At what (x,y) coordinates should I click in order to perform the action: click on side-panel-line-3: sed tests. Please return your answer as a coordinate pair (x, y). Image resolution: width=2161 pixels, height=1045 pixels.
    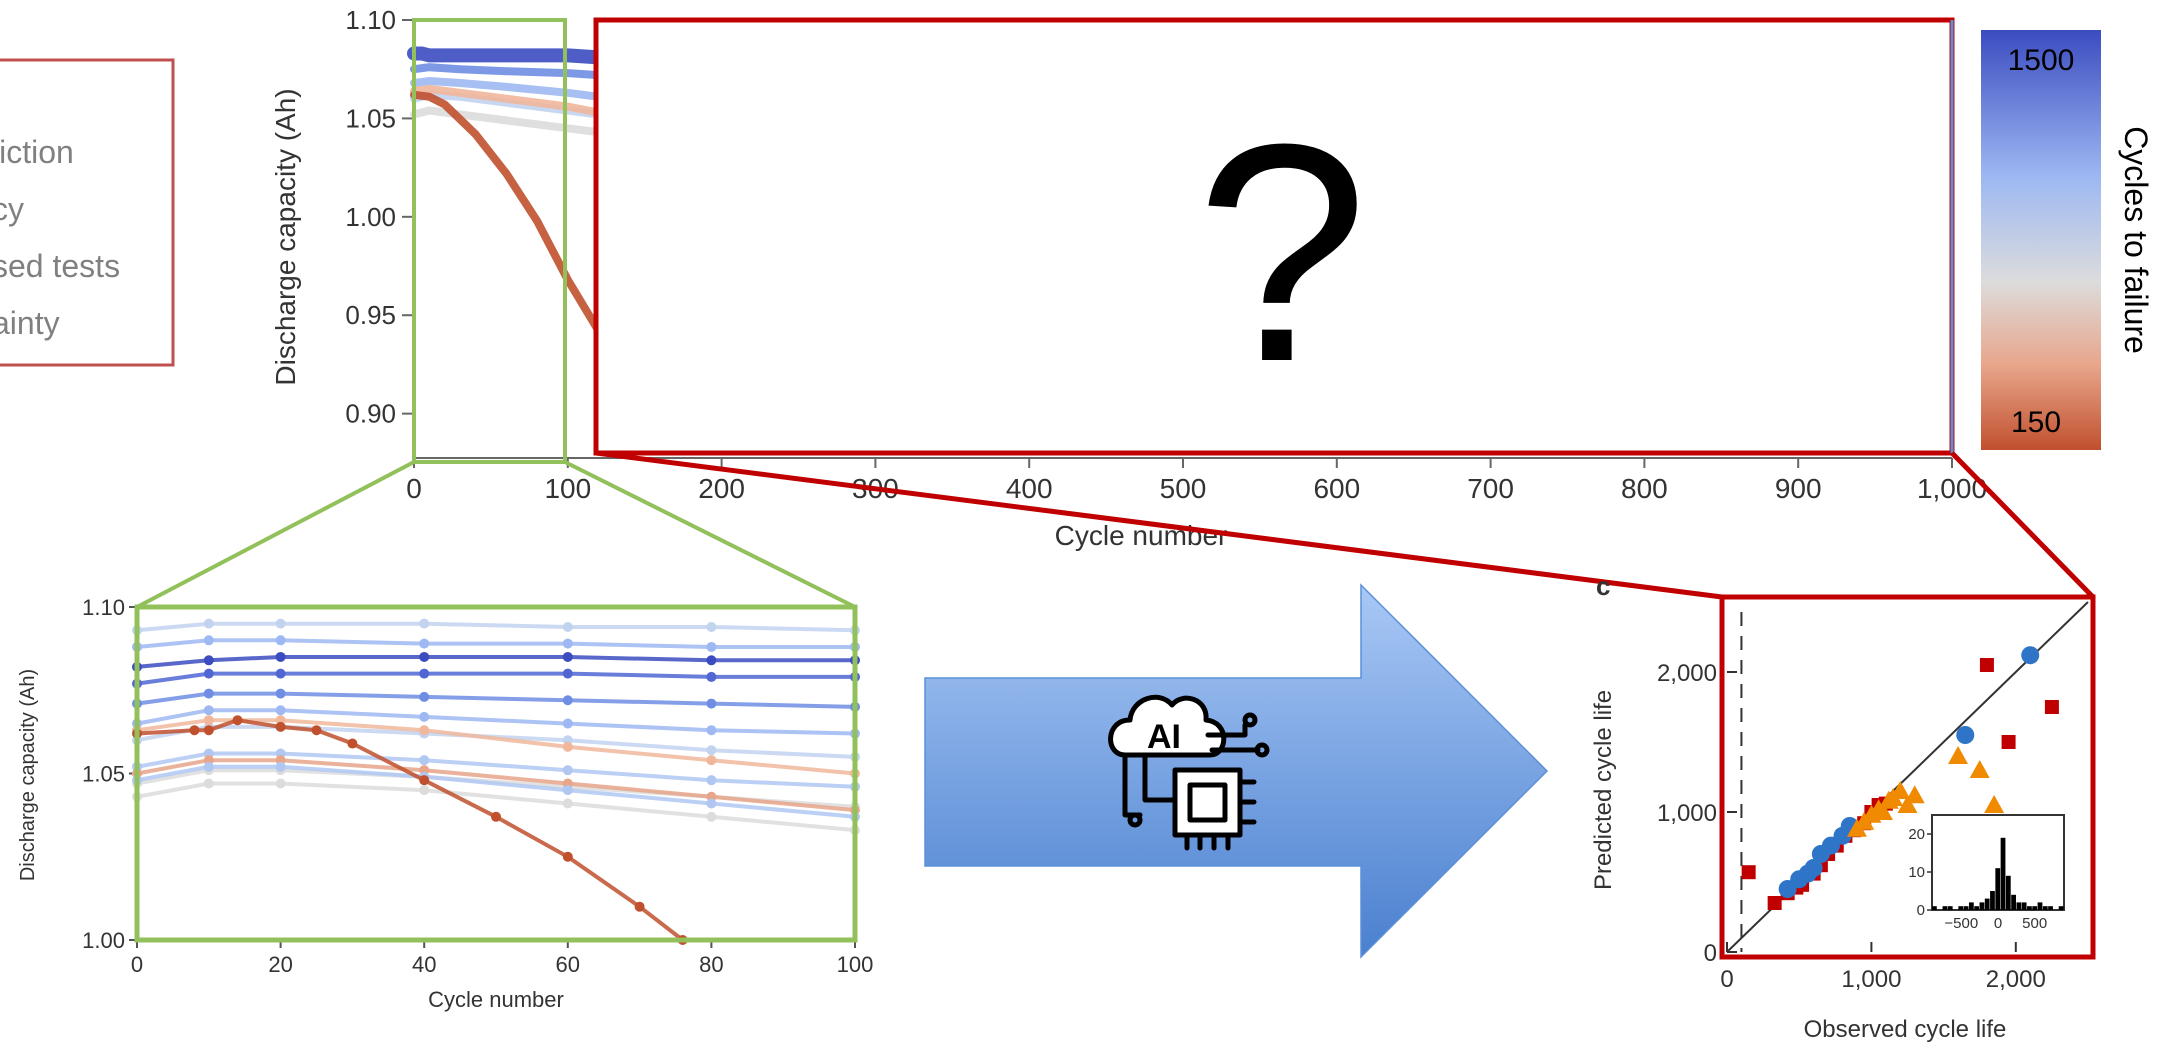
    Looking at the image, I should click on (60, 266).